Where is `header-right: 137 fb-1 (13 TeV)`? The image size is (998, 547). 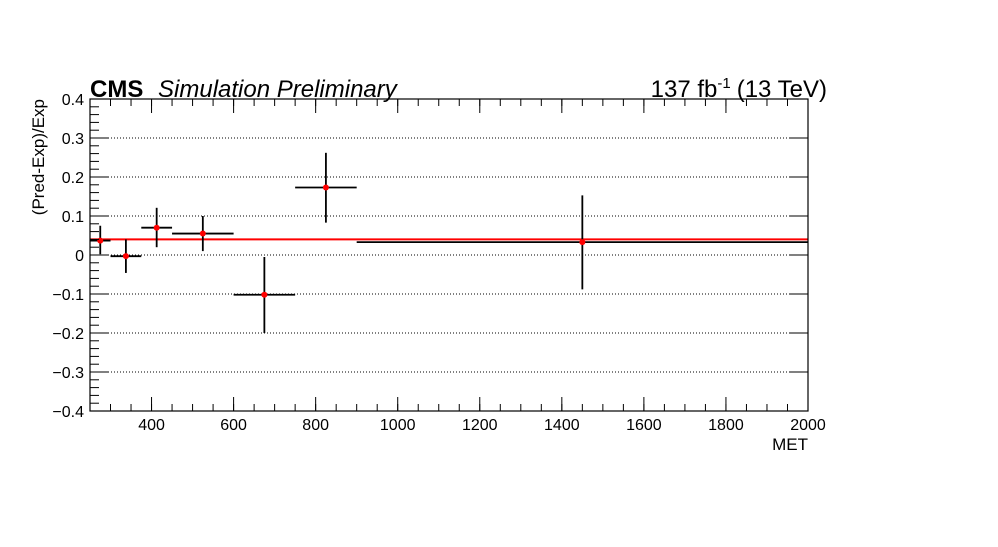
header-right: 137 fb-1 (13 TeV) is located at coordinates (739, 89).